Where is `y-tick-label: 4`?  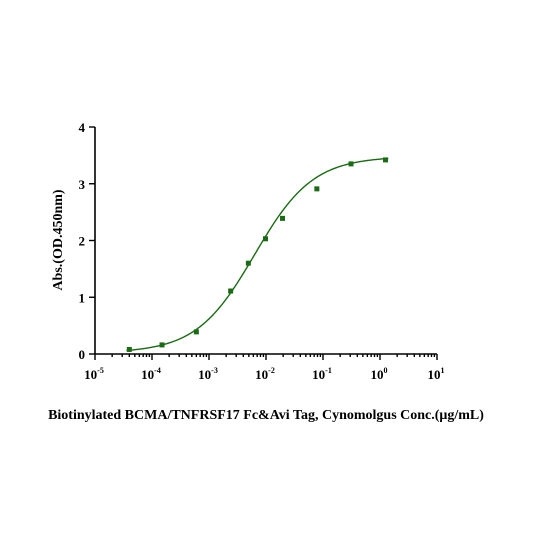
y-tick-label: 4 is located at coordinates (82, 127).